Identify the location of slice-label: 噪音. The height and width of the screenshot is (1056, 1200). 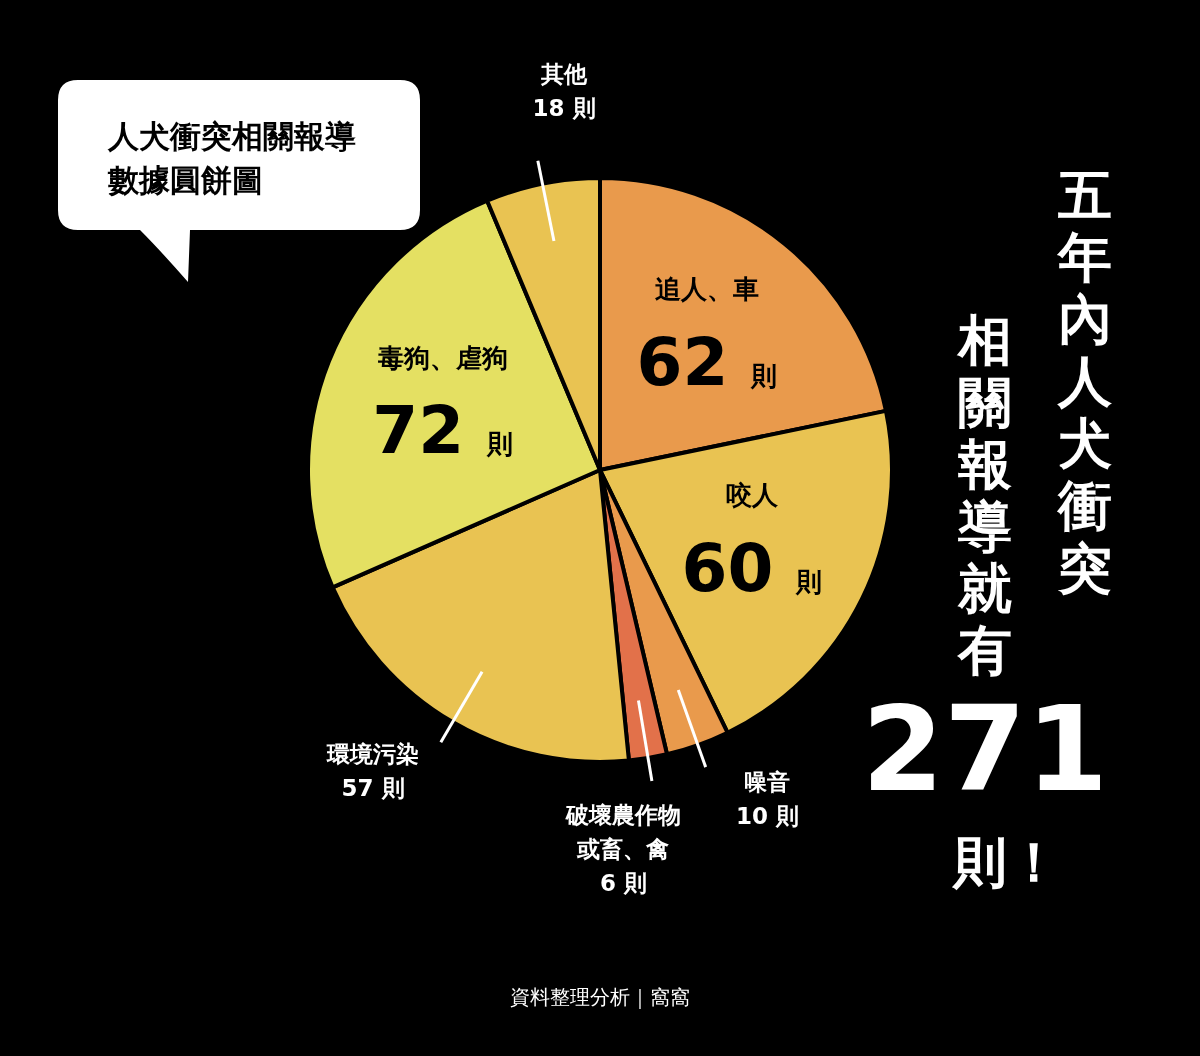
(767, 781).